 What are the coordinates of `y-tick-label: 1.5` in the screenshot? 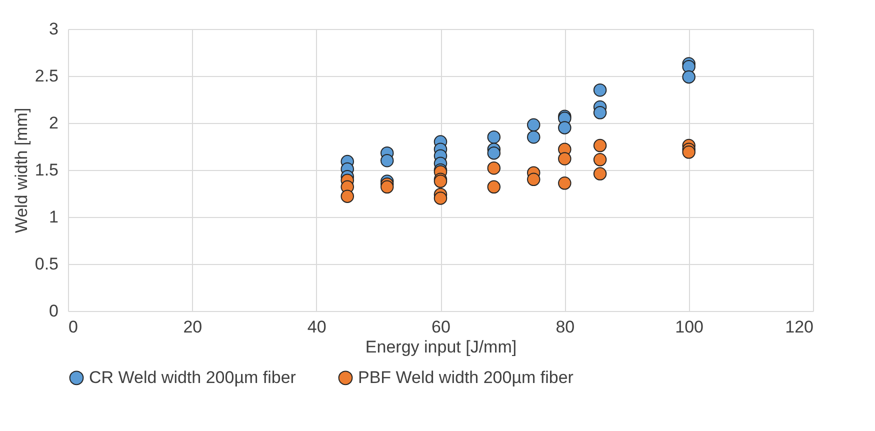 It's located at (46, 170).